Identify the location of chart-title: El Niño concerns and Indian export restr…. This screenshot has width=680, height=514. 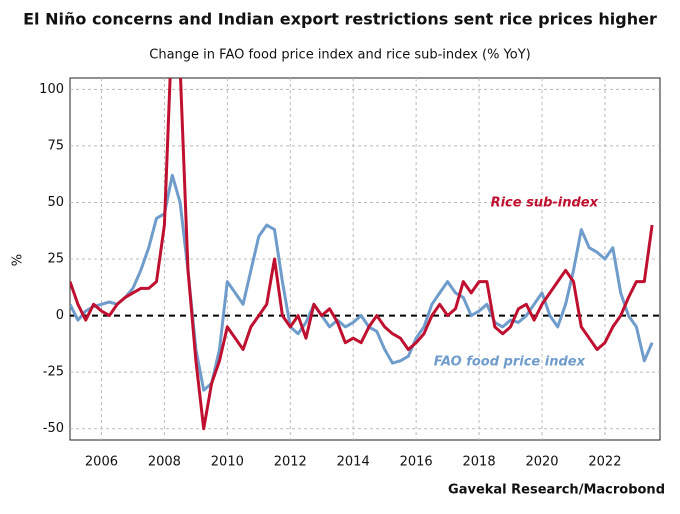
(340, 19).